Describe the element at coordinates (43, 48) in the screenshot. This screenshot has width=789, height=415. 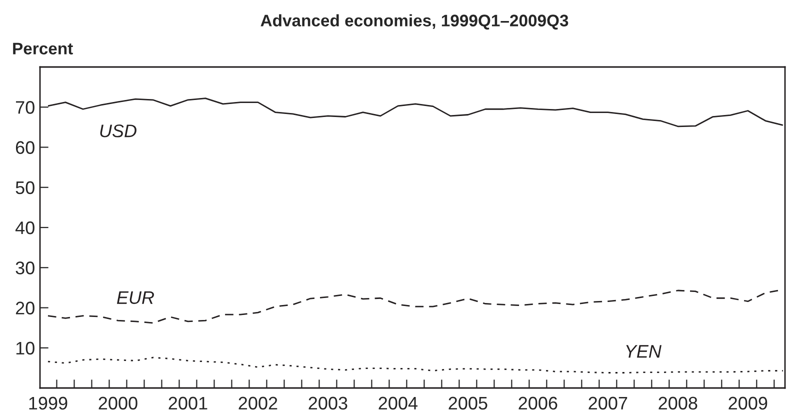
I see `y-axis-title: Percent` at that location.